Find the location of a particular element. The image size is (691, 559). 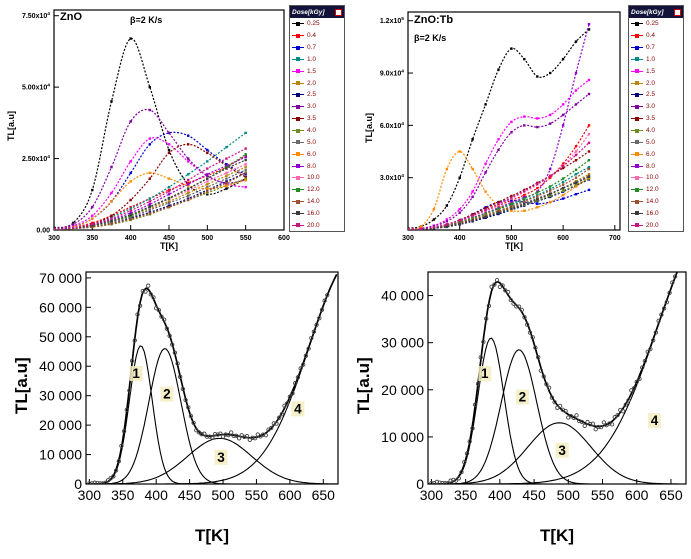

dose-label: 6.0 is located at coordinates (312, 154).